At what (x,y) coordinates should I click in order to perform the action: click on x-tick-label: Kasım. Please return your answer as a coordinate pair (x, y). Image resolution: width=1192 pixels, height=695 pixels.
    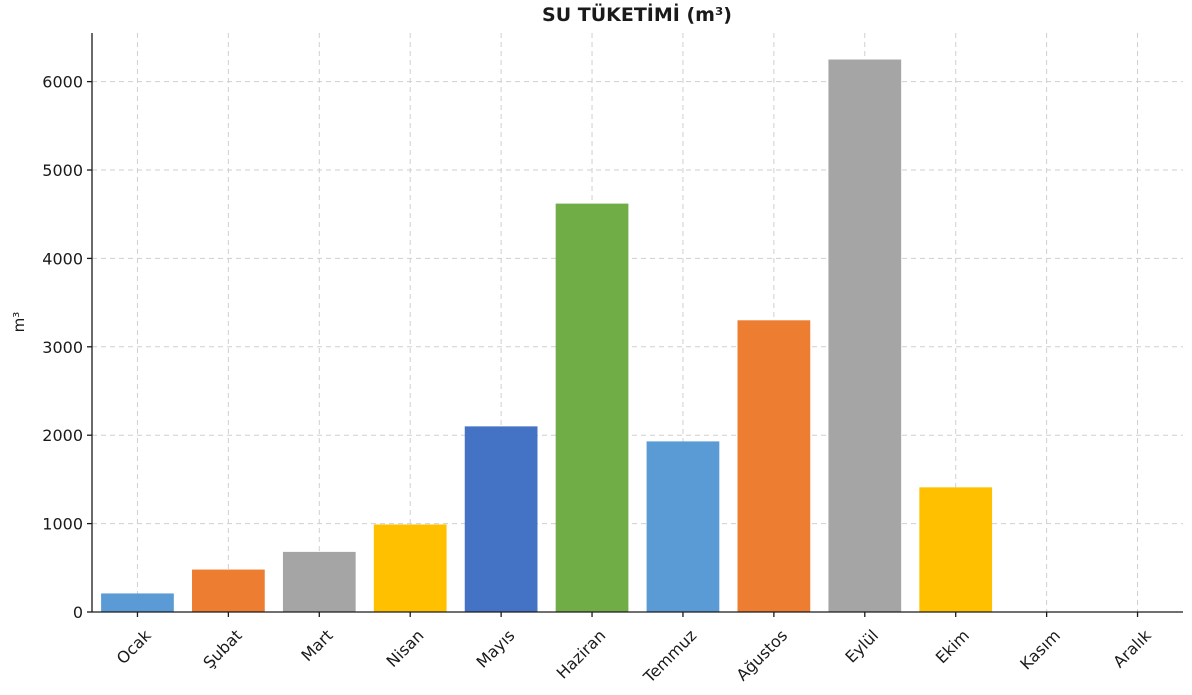
    Looking at the image, I should click on (1040, 650).